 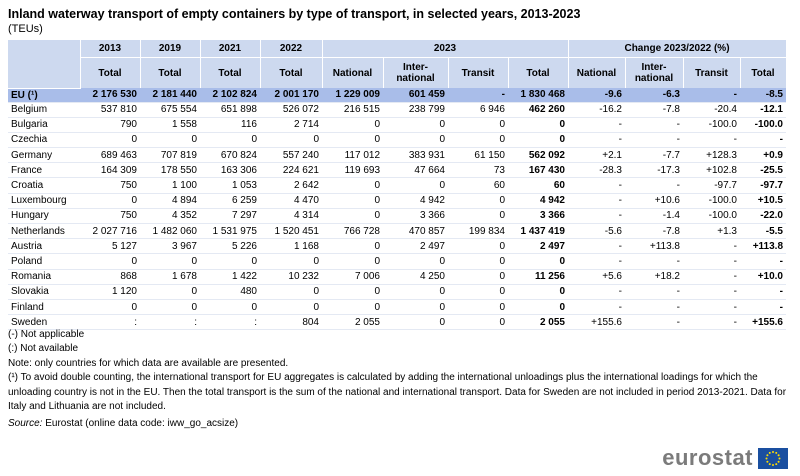 What do you see at coordinates (110, 170) in the screenshot?
I see `cell: 164 309` at bounding box center [110, 170].